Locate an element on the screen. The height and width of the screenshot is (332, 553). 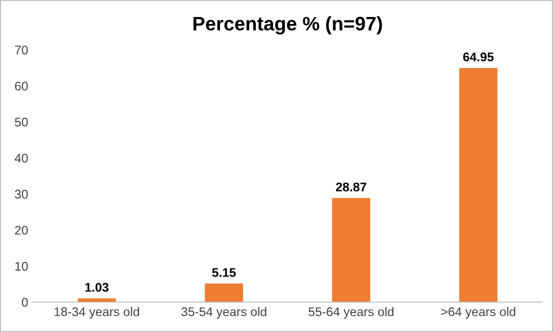
y-tick-label: 60 is located at coordinates (21, 86).